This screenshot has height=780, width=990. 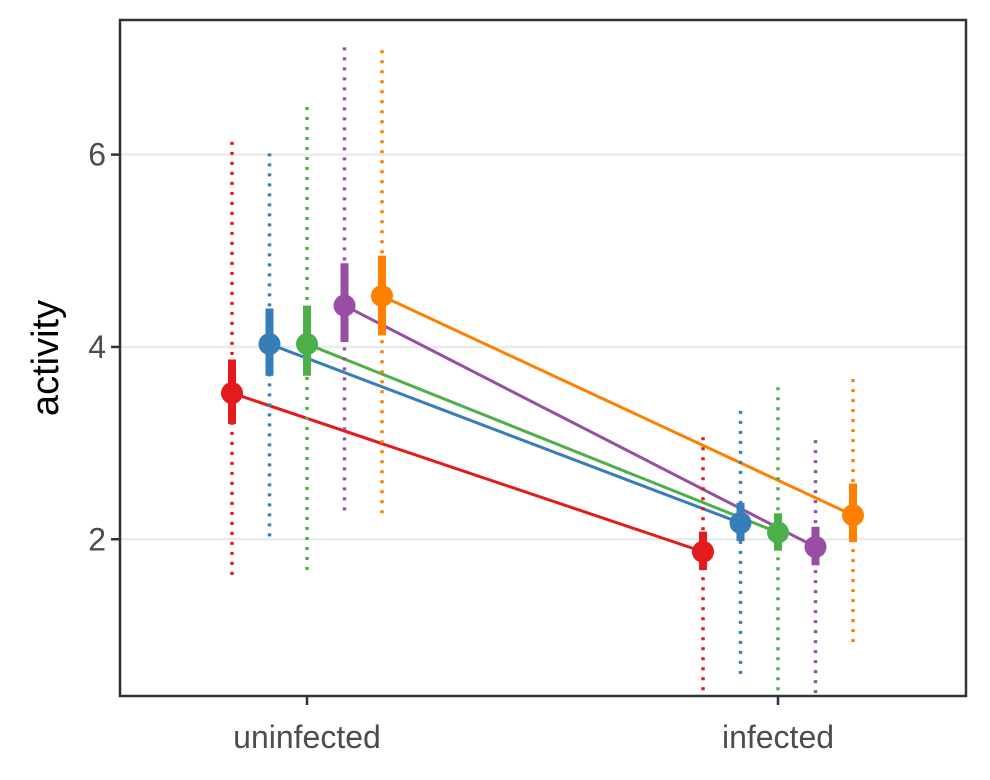 I want to click on x-tick-label: infected, so click(x=778, y=737).